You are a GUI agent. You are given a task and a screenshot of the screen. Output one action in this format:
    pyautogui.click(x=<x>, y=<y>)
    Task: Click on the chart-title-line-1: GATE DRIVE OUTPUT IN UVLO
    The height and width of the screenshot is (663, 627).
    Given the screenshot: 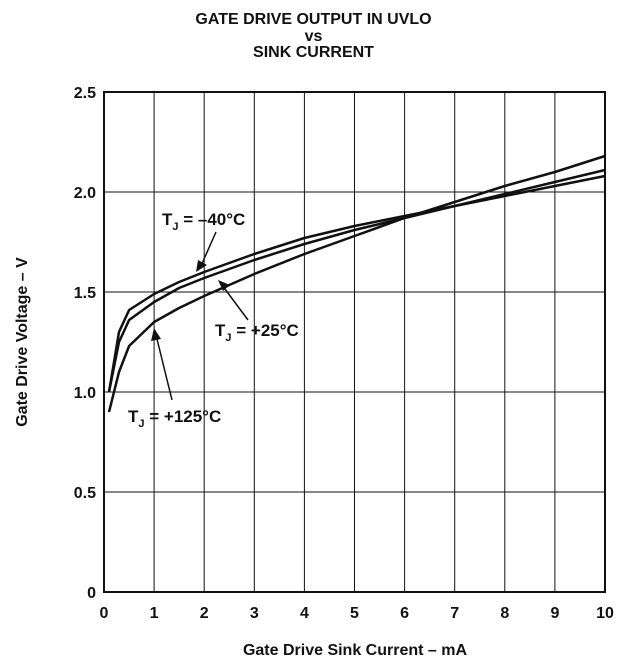 What is the action you would take?
    pyautogui.click(x=313, y=19)
    